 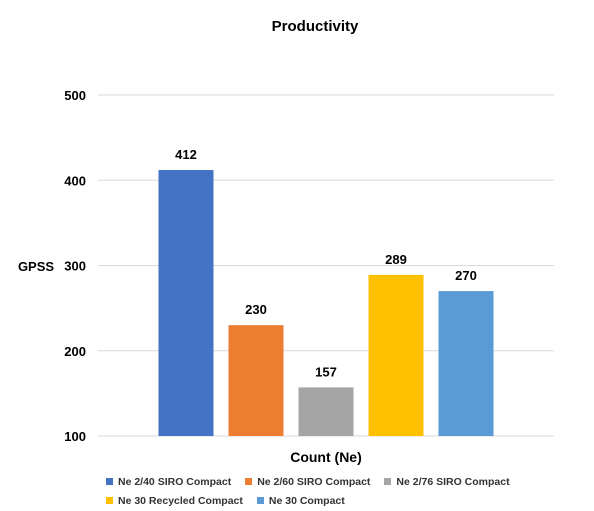 I want to click on legend-item: Ne 2/60 SIRO Compact, so click(x=307, y=482).